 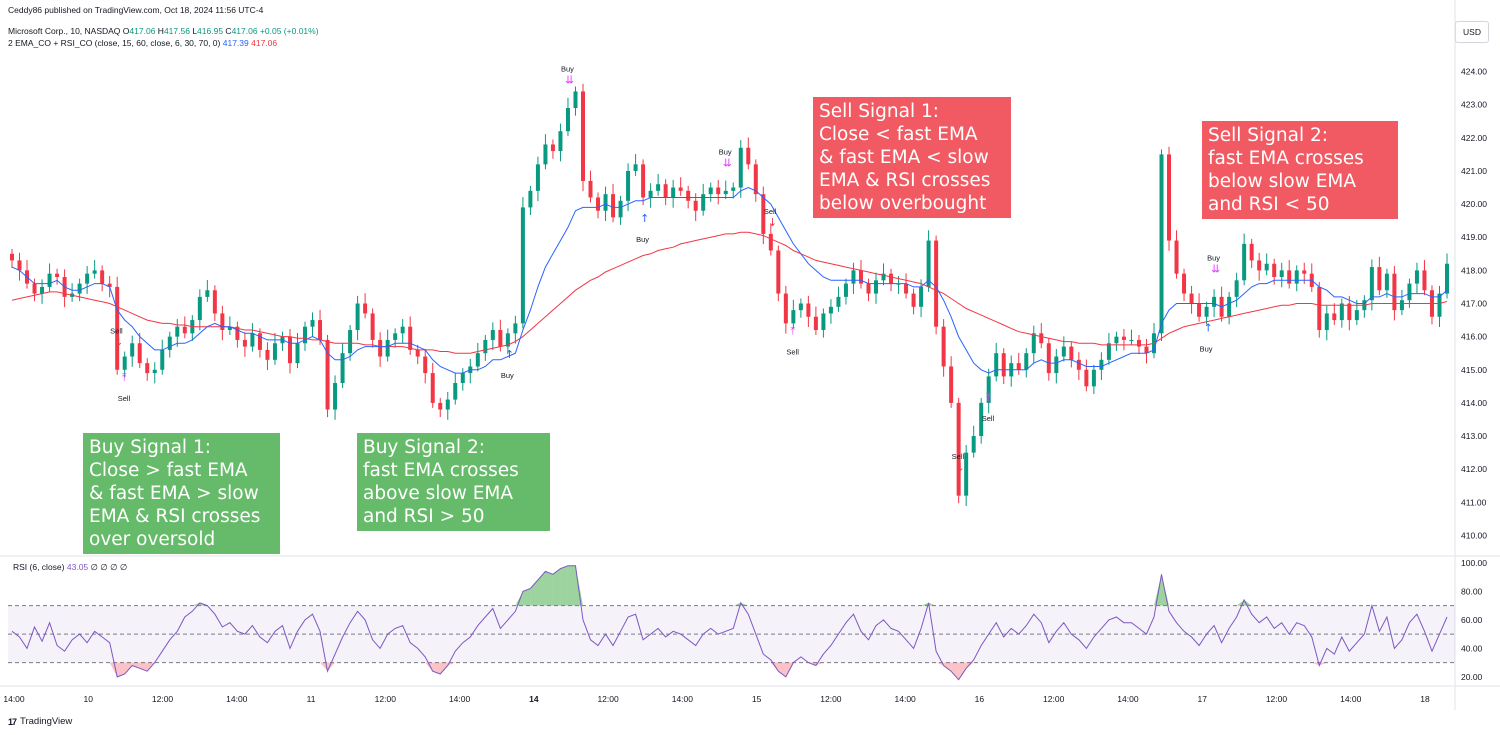 I want to click on time-tick-label: 11, so click(x=311, y=699).